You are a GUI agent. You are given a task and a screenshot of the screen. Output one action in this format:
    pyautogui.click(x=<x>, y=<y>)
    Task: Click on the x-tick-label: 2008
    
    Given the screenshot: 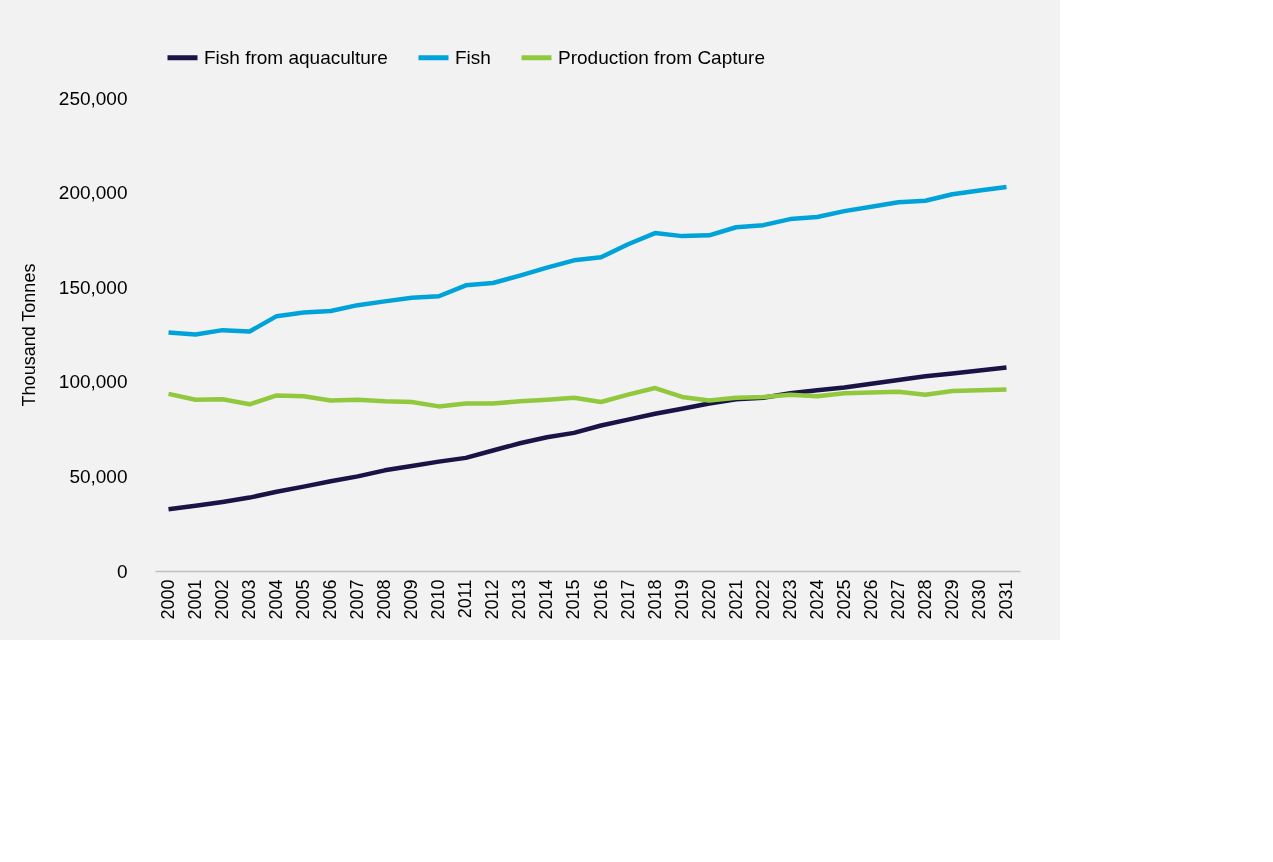 What is the action you would take?
    pyautogui.click(x=384, y=599)
    